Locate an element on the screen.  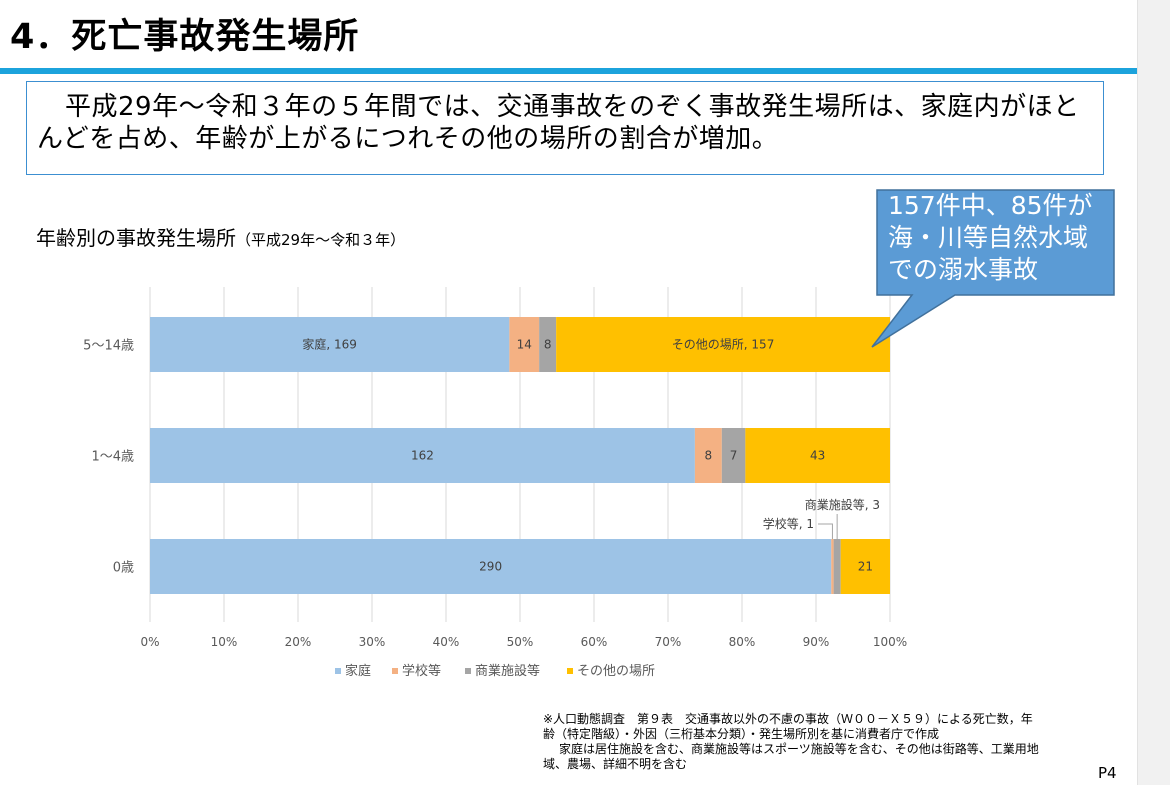
footnote-line: 家庭は居住施設を含む、商業施設等はスポーツ施設等を含む、その他は街路等、工業用地 is located at coordinates (799, 749).